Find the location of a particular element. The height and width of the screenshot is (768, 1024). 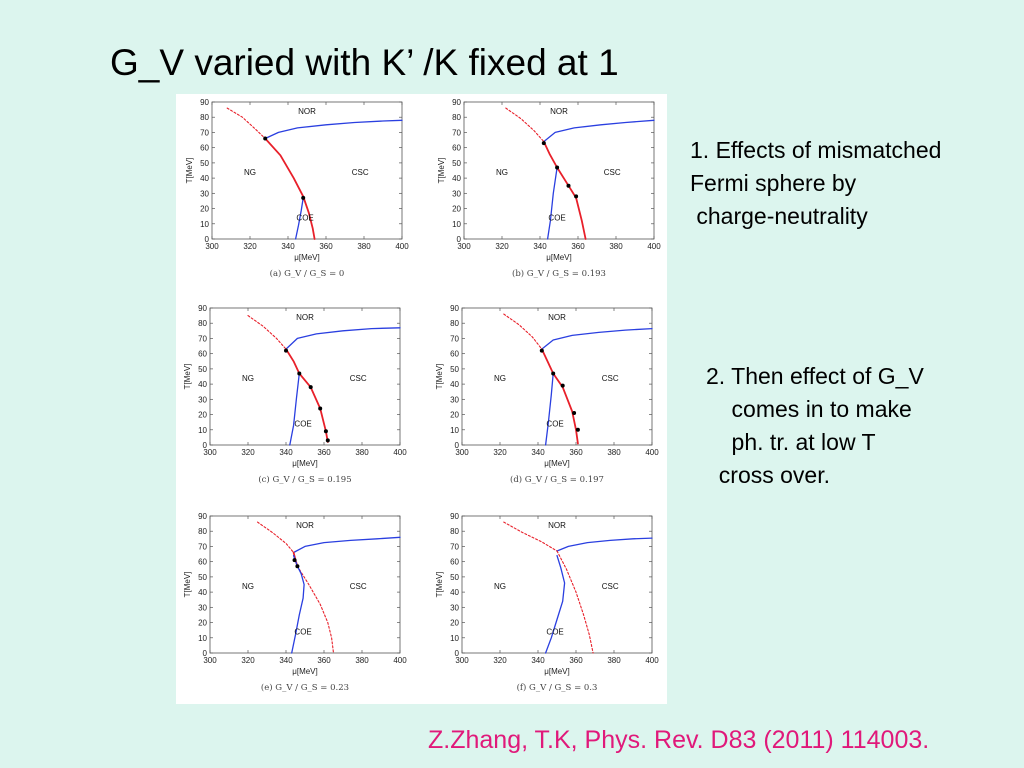

plot-caption: (f) G_V / G_S = 0.3 is located at coordinates (557, 687).